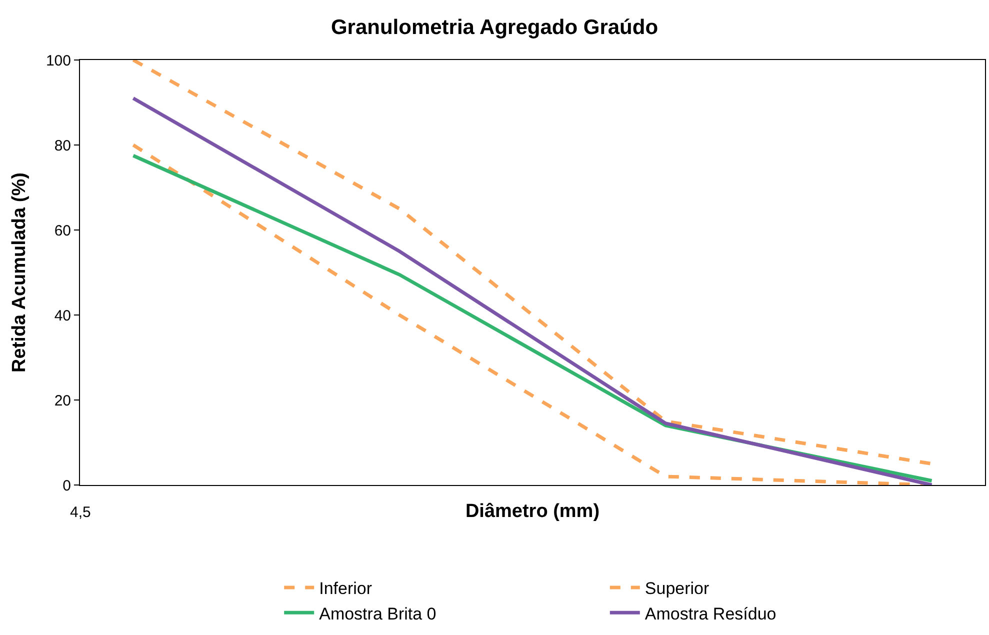 Image resolution: width=989 pixels, height=635 pixels. Describe the element at coordinates (494, 27) in the screenshot. I see `chart-title: Granulometria Agregado Graúdo` at that location.